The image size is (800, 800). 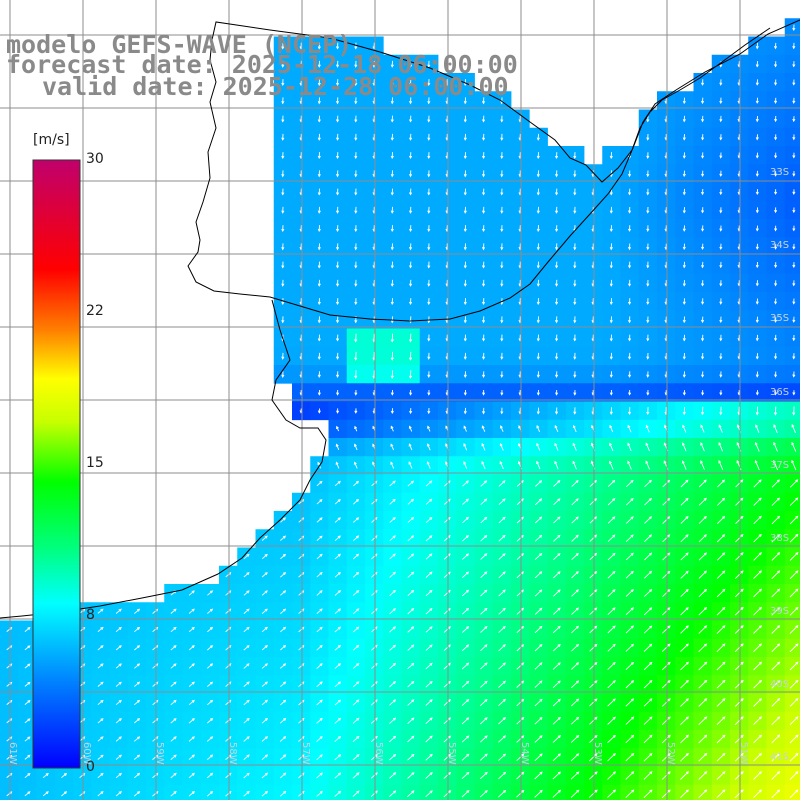 What do you see at coordinates (262, 64) in the screenshot?
I see `forecast-date: forecast date: 2025-12-18 06:00:00` at bounding box center [262, 64].